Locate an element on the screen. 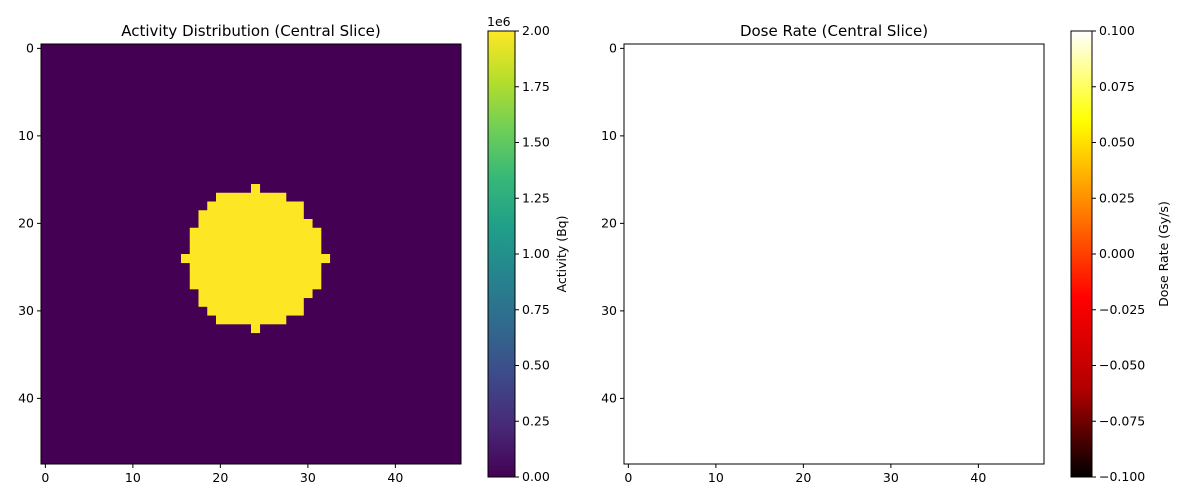  activity-y-tick-label: 20 is located at coordinates (26, 222).